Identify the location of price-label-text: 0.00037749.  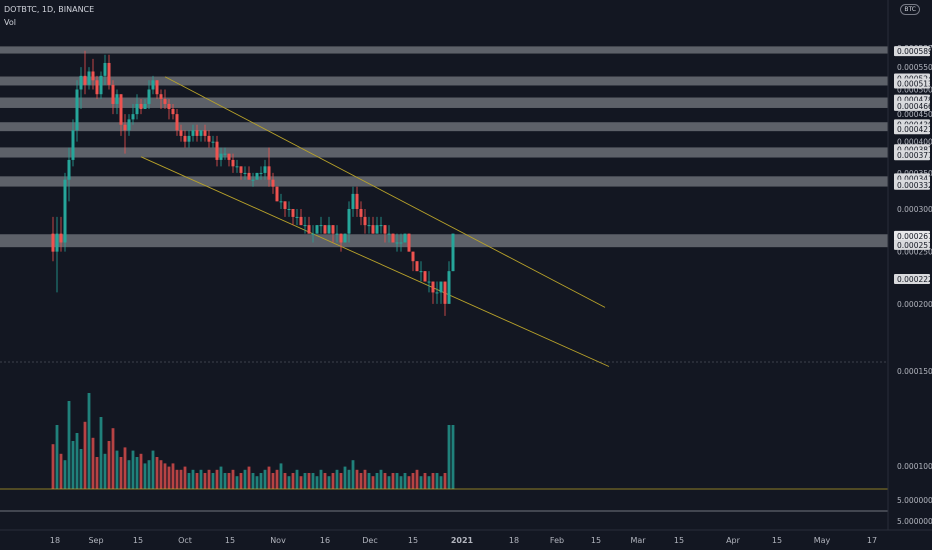
(914, 155).